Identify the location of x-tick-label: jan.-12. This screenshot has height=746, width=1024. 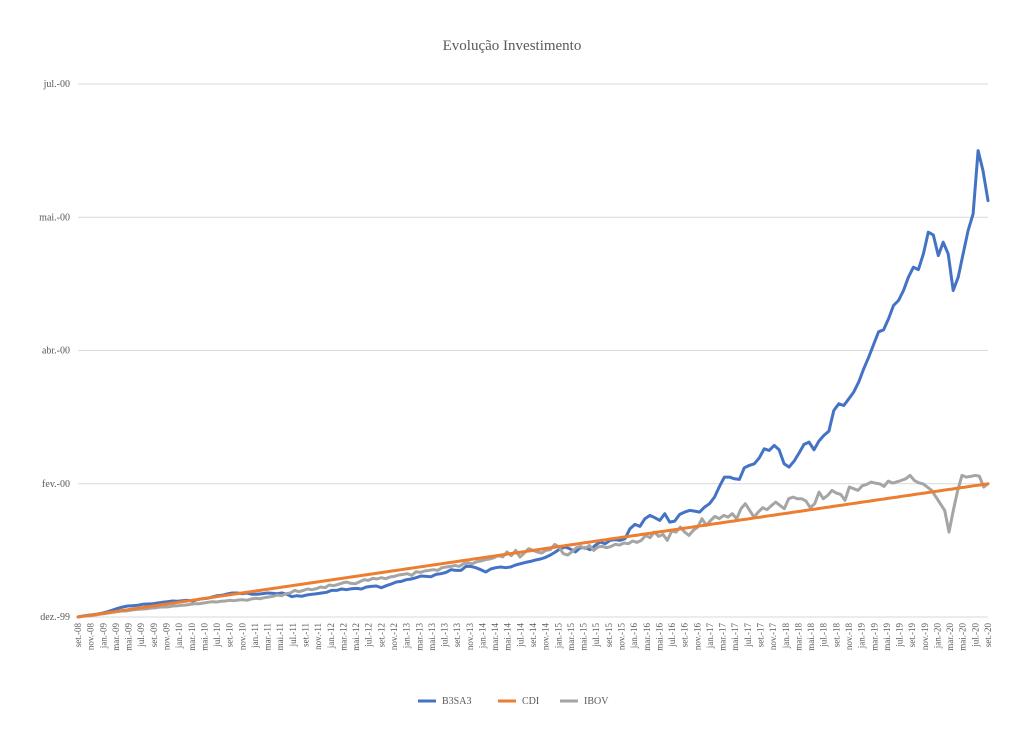
(331, 636).